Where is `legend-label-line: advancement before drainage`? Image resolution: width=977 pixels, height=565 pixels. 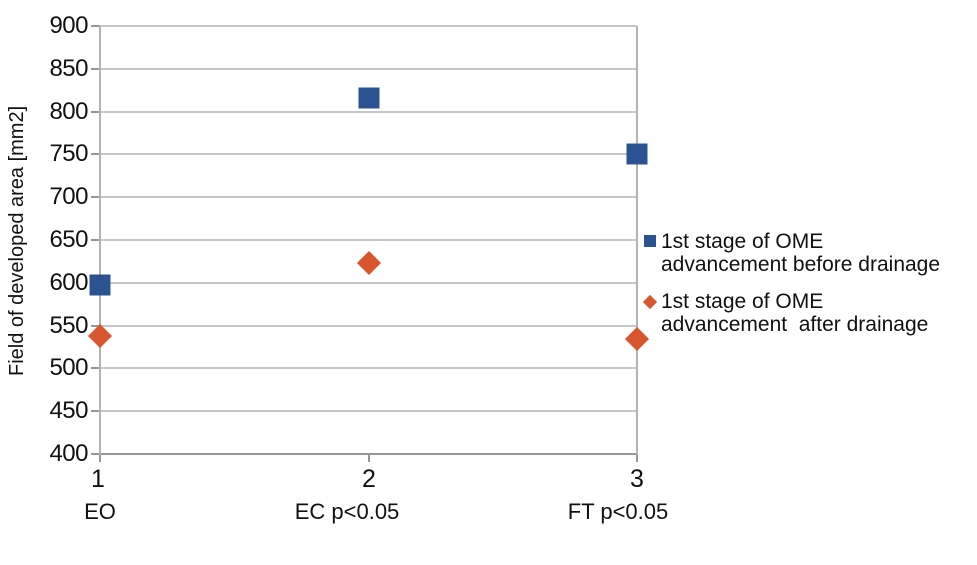
legend-label-line: advancement before drainage is located at coordinates (801, 264).